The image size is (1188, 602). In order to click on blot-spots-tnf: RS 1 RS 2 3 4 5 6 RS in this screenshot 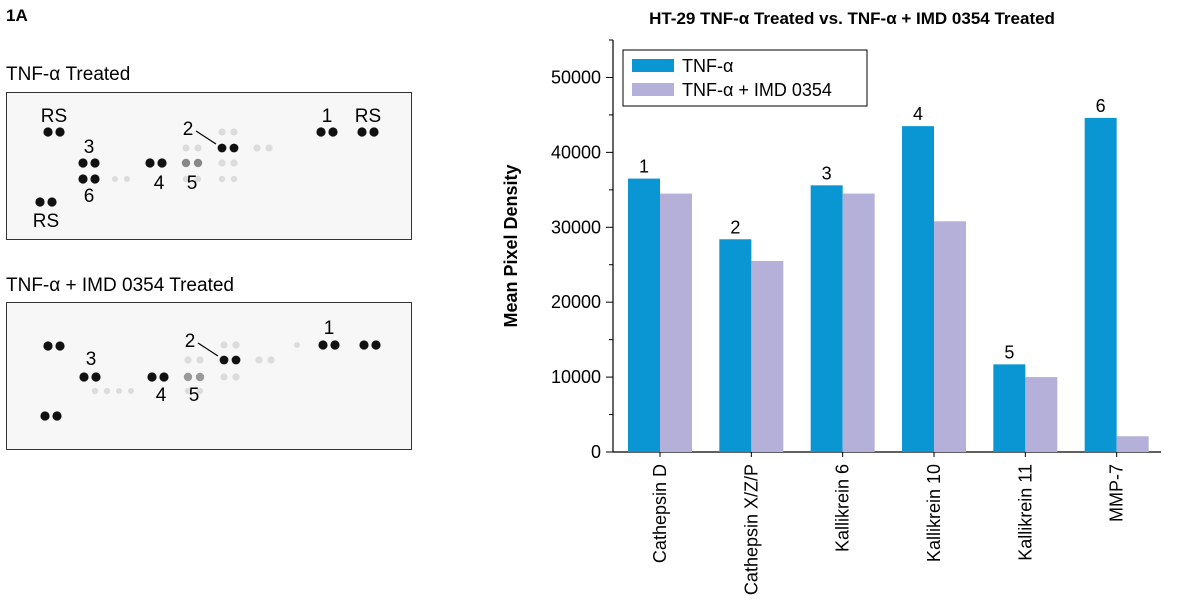, I will do `click(207, 169)`.